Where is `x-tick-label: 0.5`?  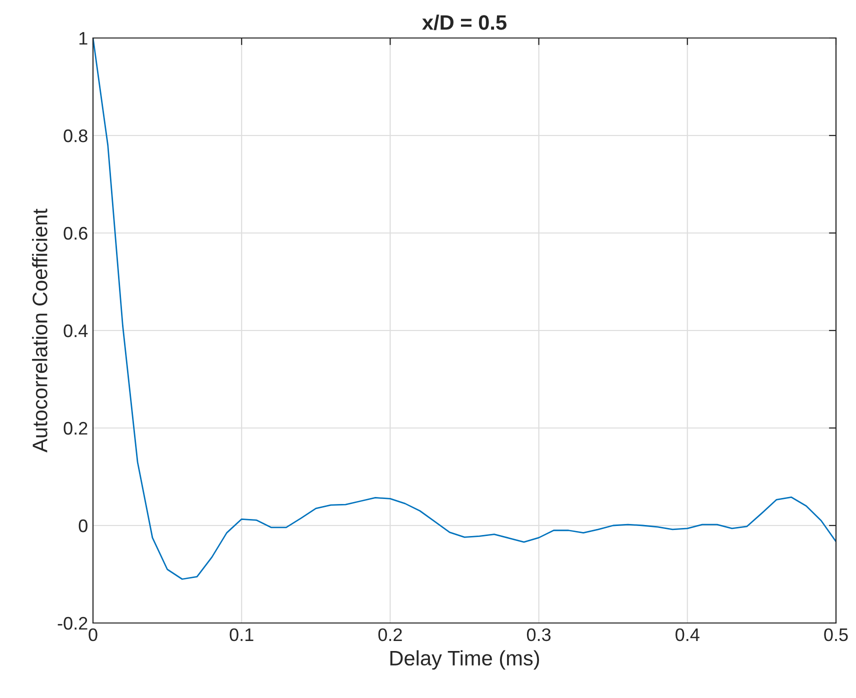
x-tick-label: 0.5 is located at coordinates (836, 635).